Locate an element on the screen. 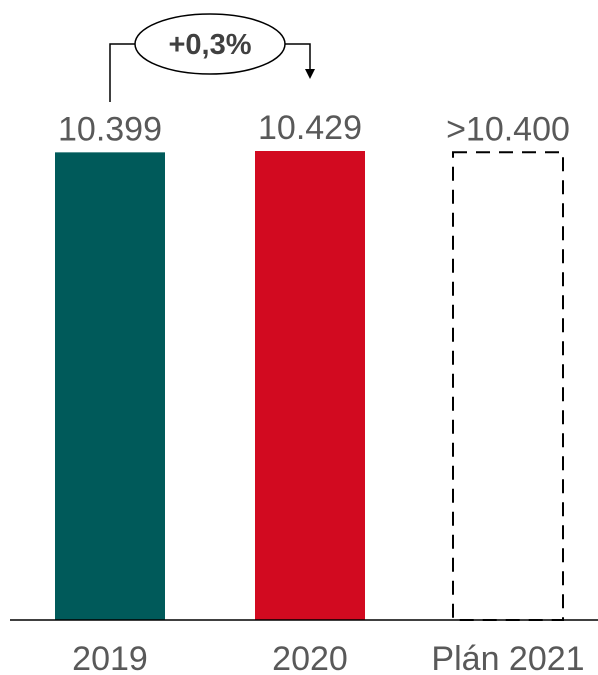  value-label-1: 10.429 is located at coordinates (310, 128).